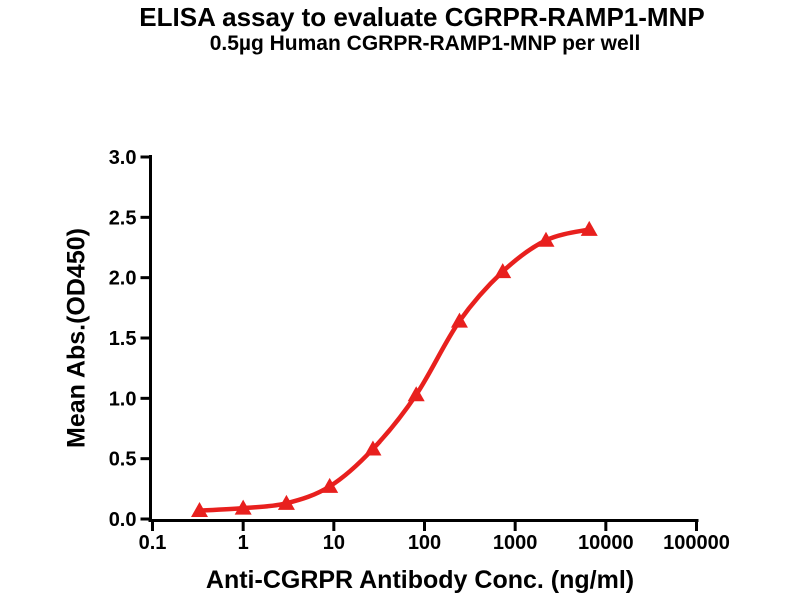  What do you see at coordinates (420, 580) in the screenshot?
I see `x-axis-label: Anti-CGRPR Antibody Conc. (ng/ml)` at bounding box center [420, 580].